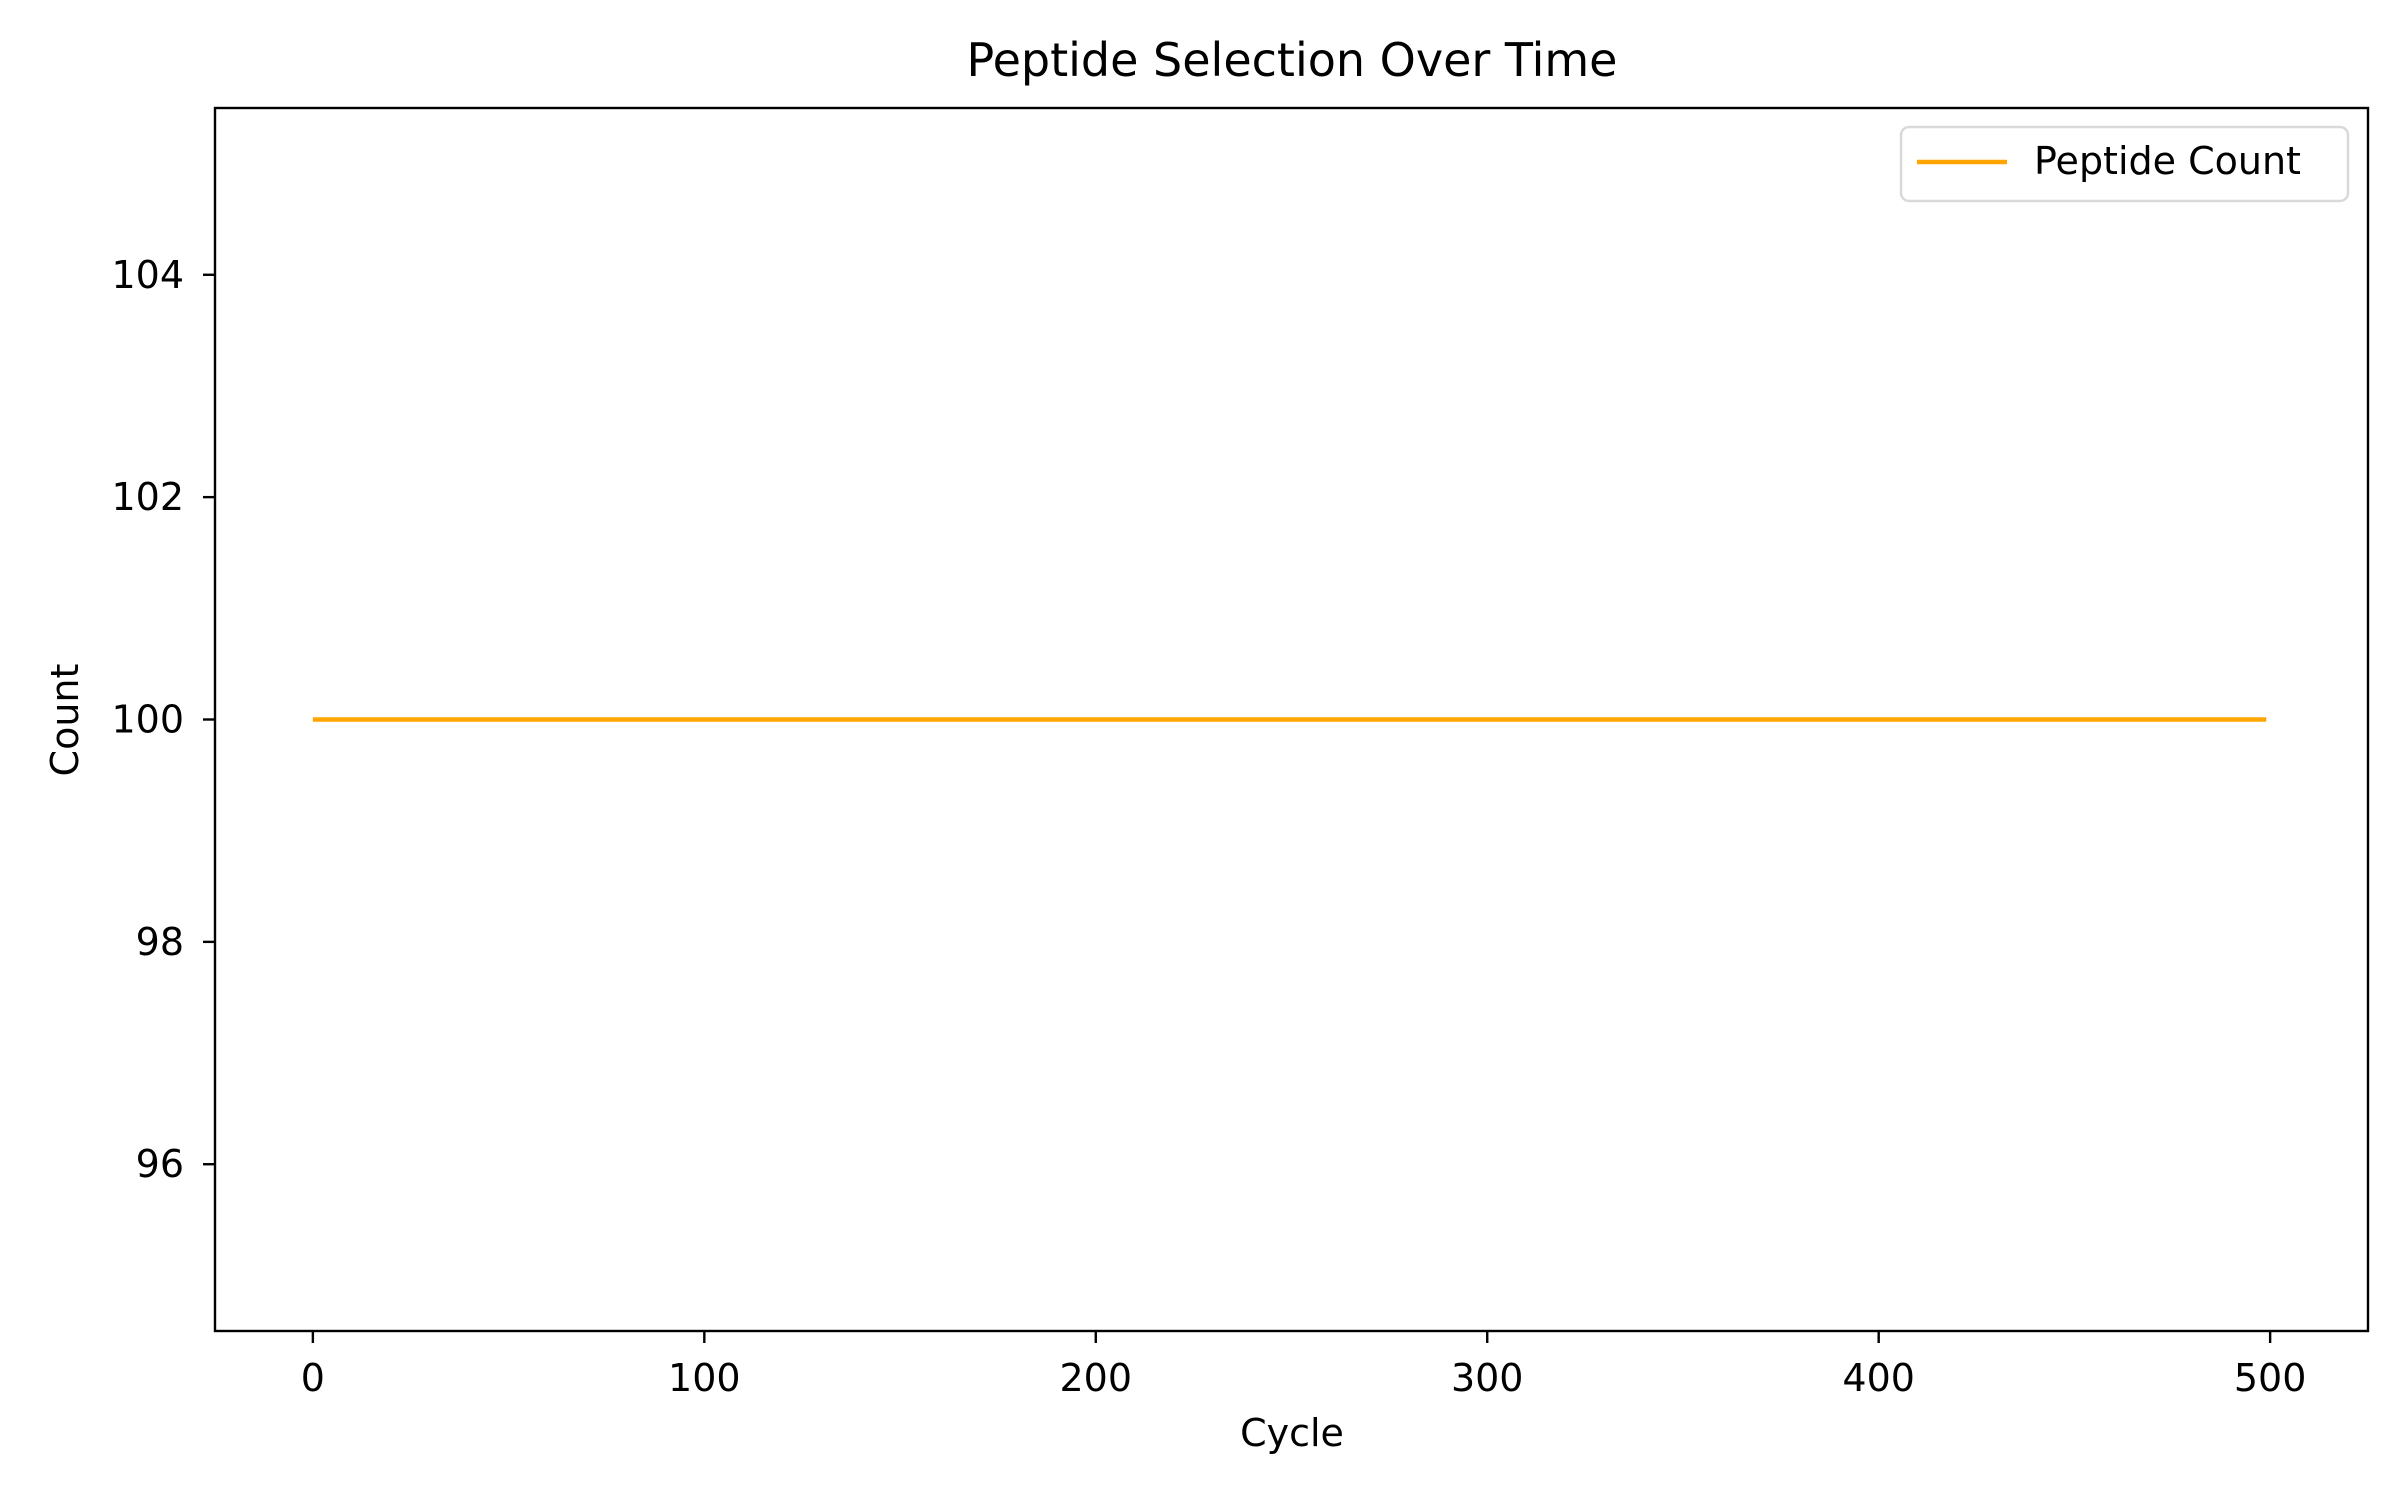  What do you see at coordinates (147, 497) in the screenshot?
I see `y-tick-label: 102` at bounding box center [147, 497].